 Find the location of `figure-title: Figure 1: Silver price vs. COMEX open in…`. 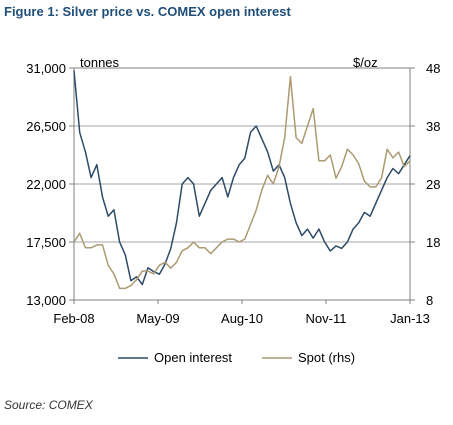

figure-title: Figure 1: Silver price vs. COMEX open in… is located at coordinates (147, 11).